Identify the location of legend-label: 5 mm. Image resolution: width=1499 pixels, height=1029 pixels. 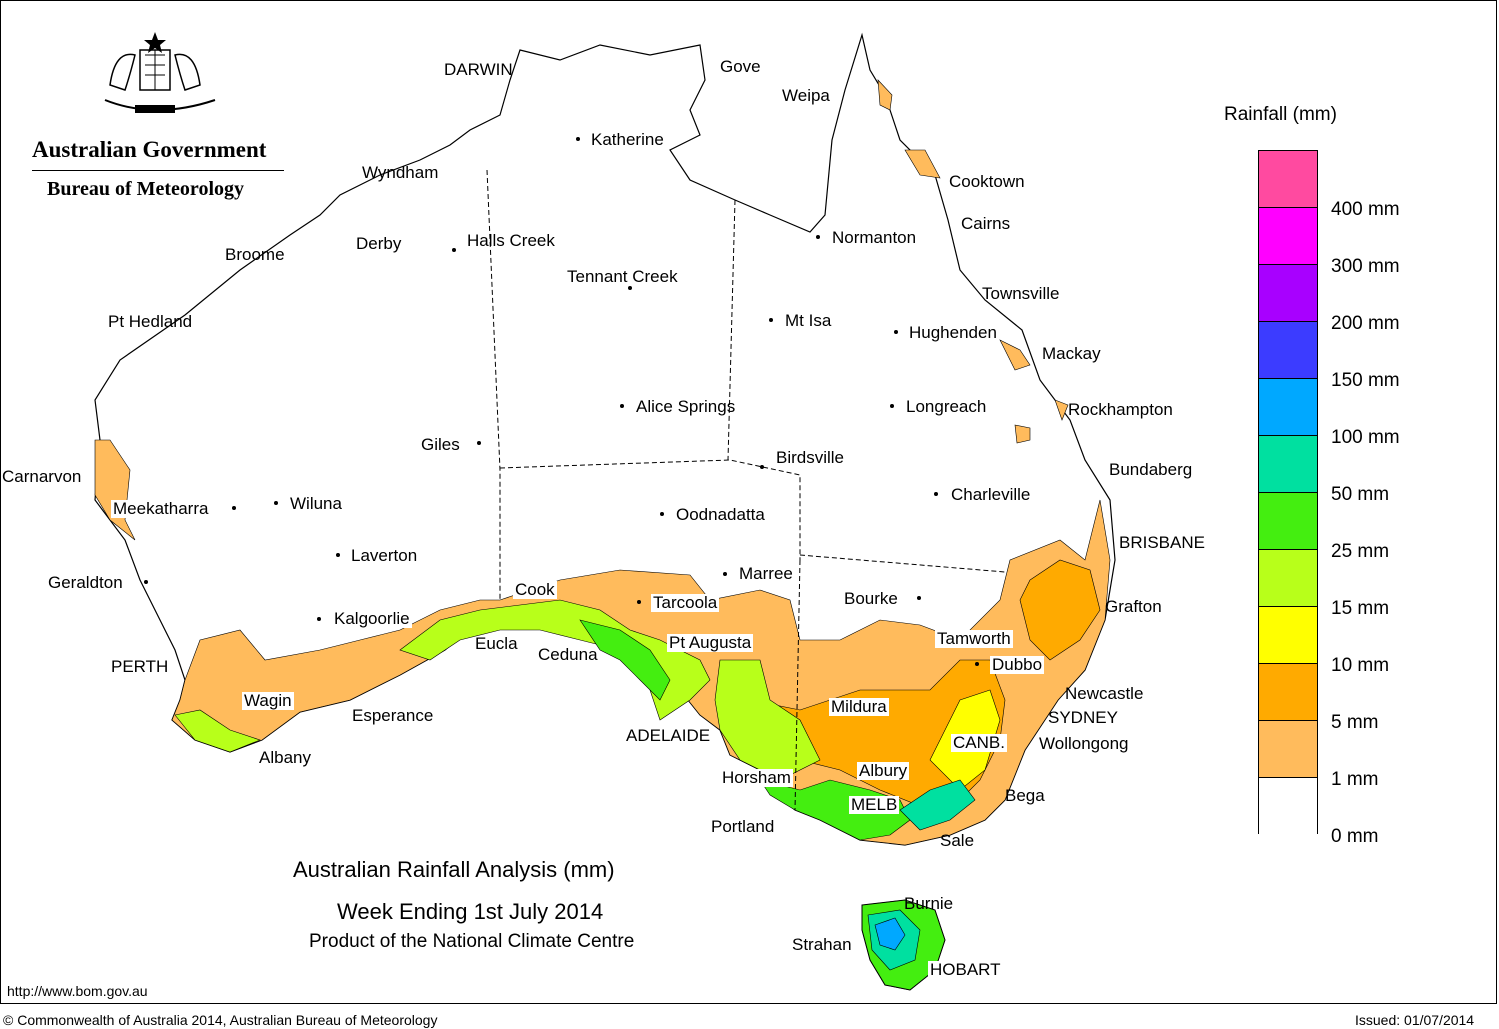
(1355, 722).